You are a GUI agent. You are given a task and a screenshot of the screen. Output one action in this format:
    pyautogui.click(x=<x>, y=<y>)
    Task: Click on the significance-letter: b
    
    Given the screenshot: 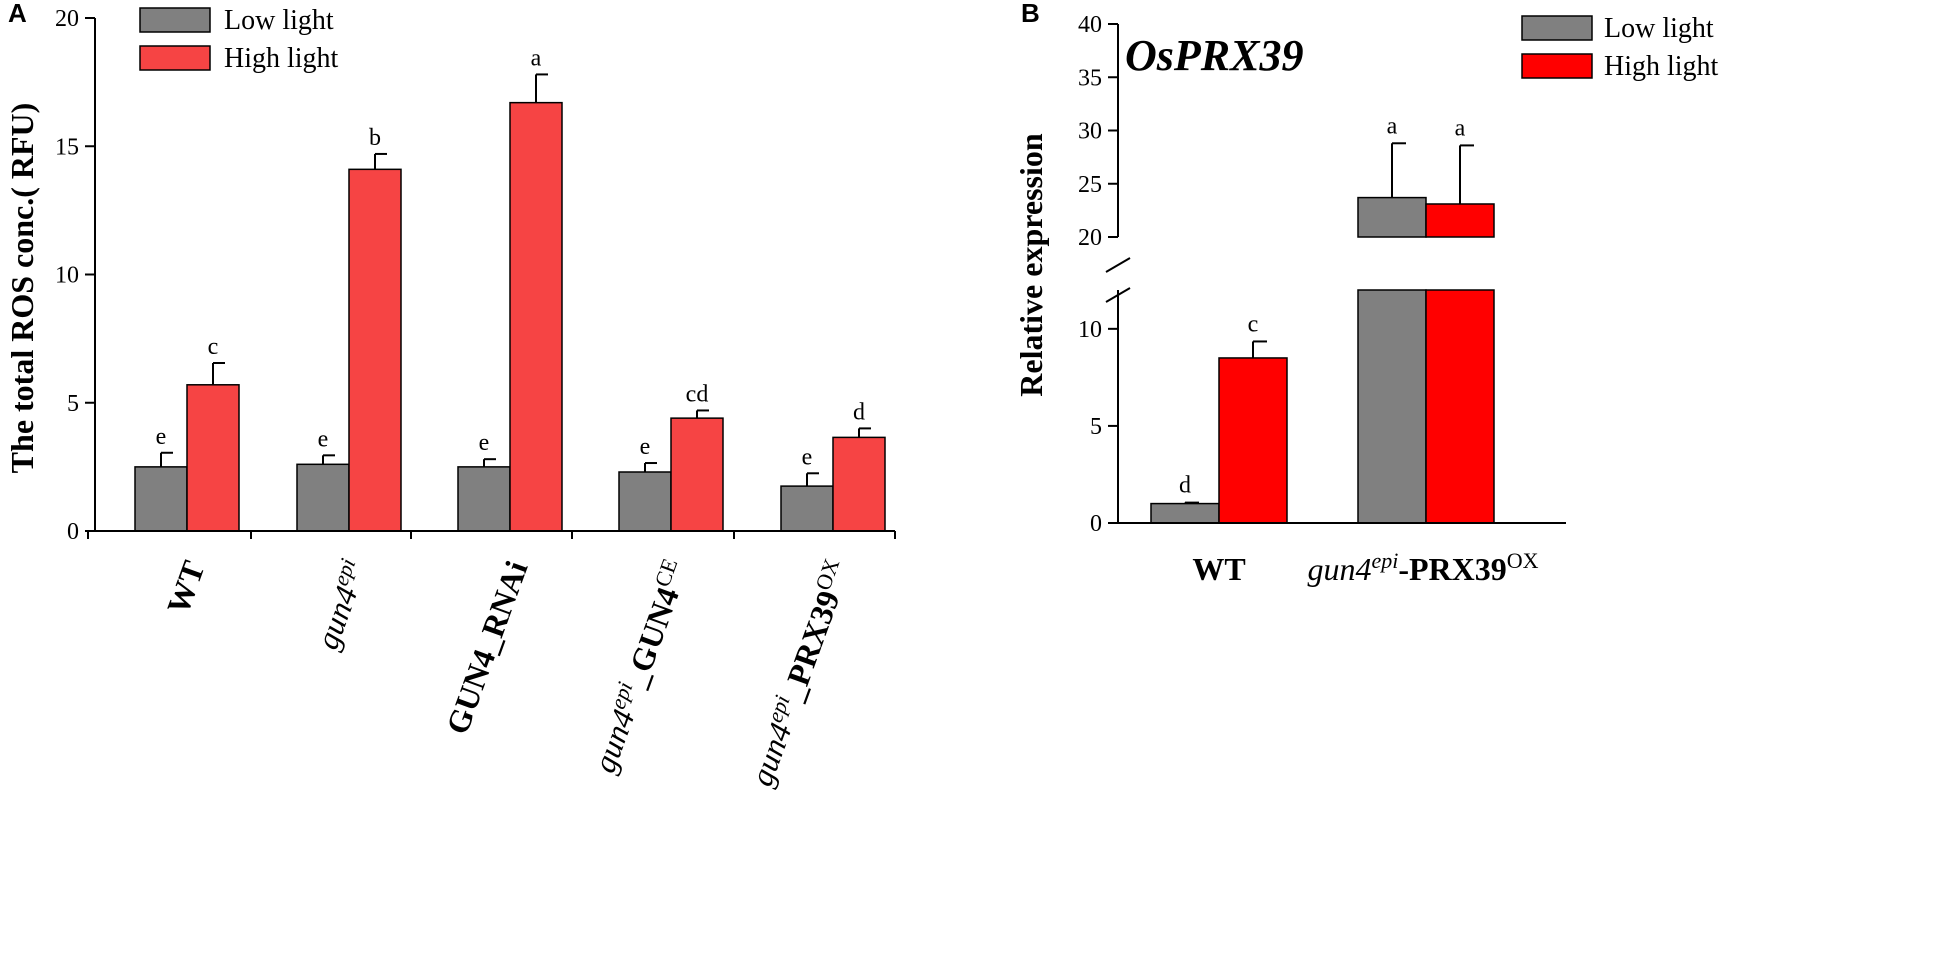 What is the action you would take?
    pyautogui.click(x=375, y=138)
    